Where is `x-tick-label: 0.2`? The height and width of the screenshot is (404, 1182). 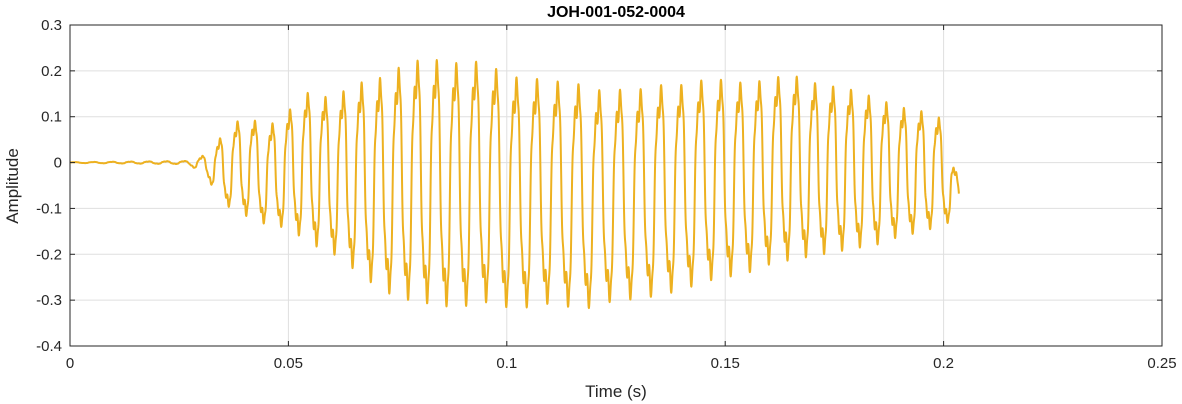 x-tick-label: 0.2 is located at coordinates (943, 363).